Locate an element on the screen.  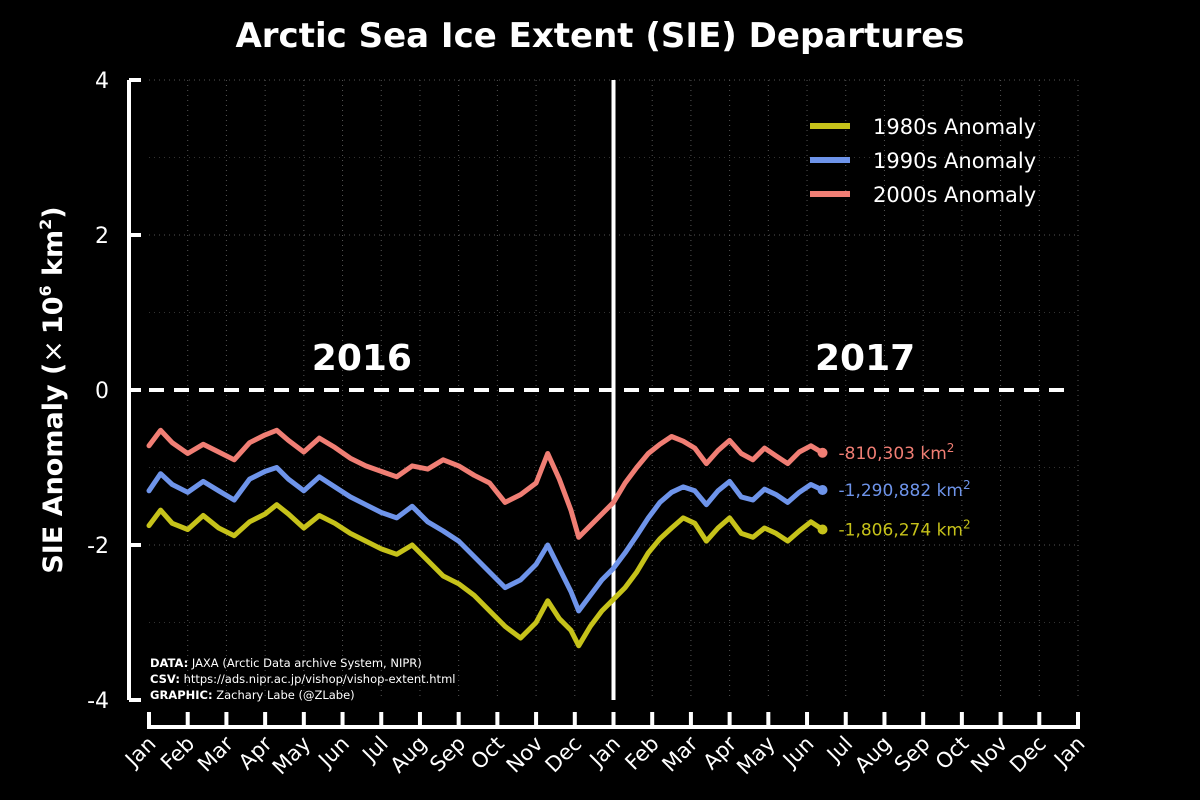
chart-title: Arctic Sea Ice Extent (SIE) Departures is located at coordinates (599, 36).